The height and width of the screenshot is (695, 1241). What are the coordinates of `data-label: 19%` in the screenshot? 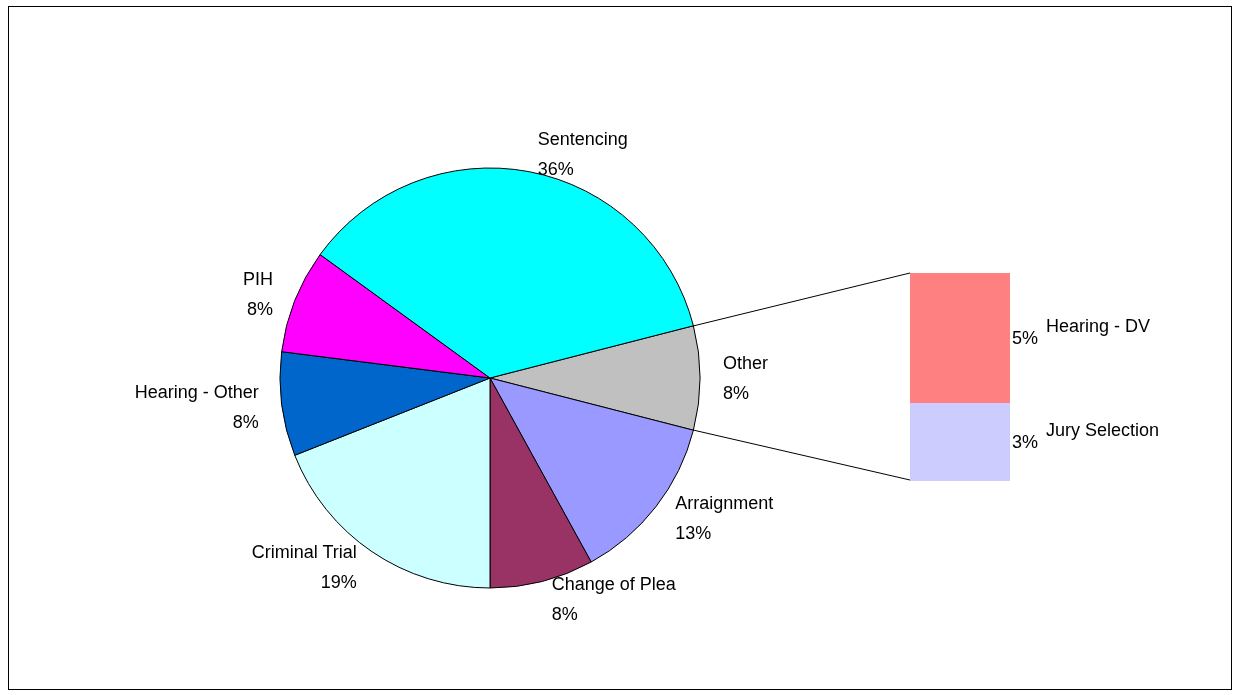 It's located at (338, 581).